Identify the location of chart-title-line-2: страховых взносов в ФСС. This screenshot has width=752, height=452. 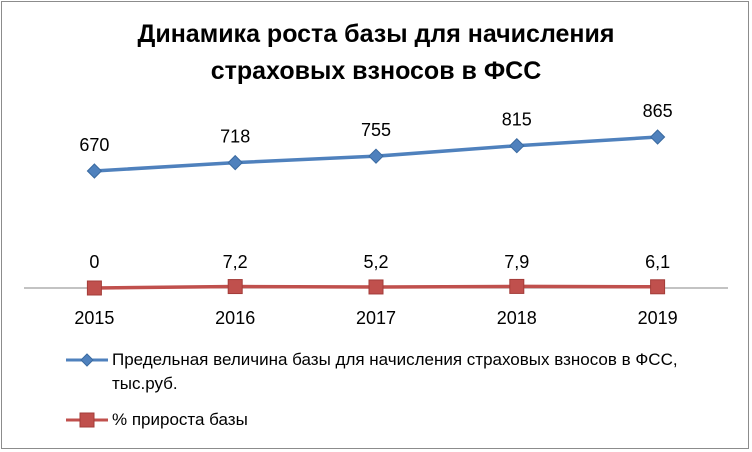
(376, 71).